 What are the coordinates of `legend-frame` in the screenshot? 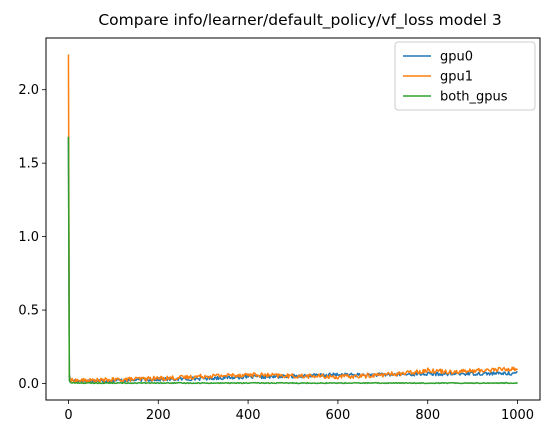 It's located at (465, 76).